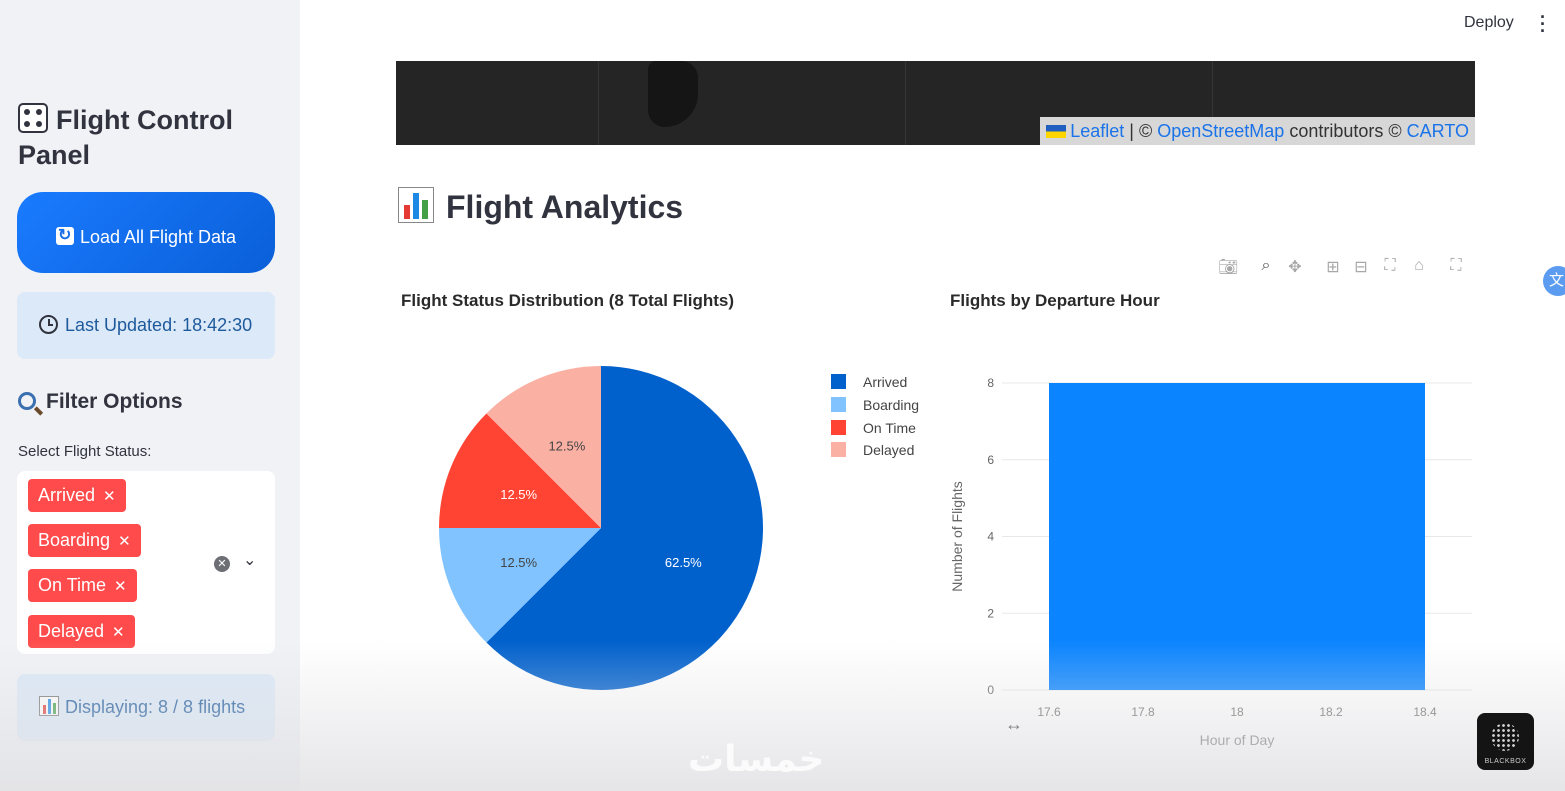 This screenshot has width=1565, height=791. I want to click on tag-delayed: Delayed ✕, so click(81, 631).